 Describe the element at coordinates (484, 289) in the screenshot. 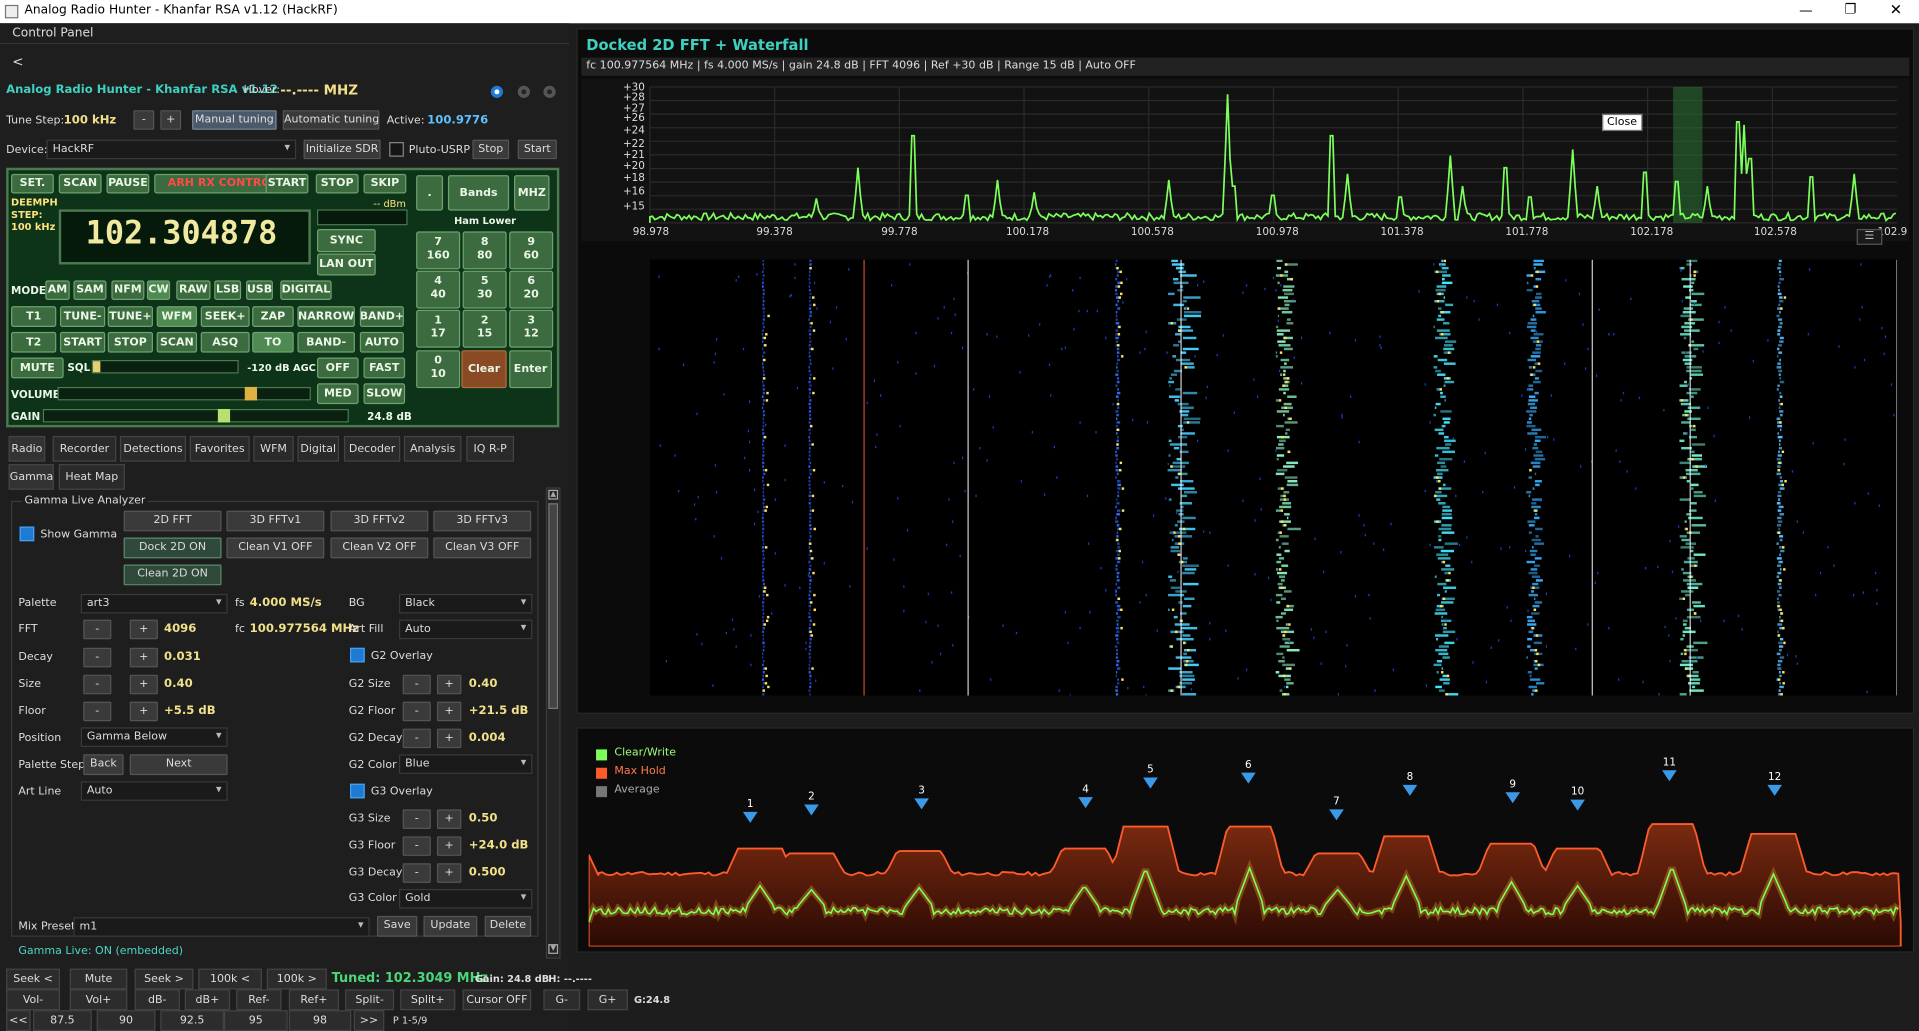

I see `keypad-key: 5 30` at that location.